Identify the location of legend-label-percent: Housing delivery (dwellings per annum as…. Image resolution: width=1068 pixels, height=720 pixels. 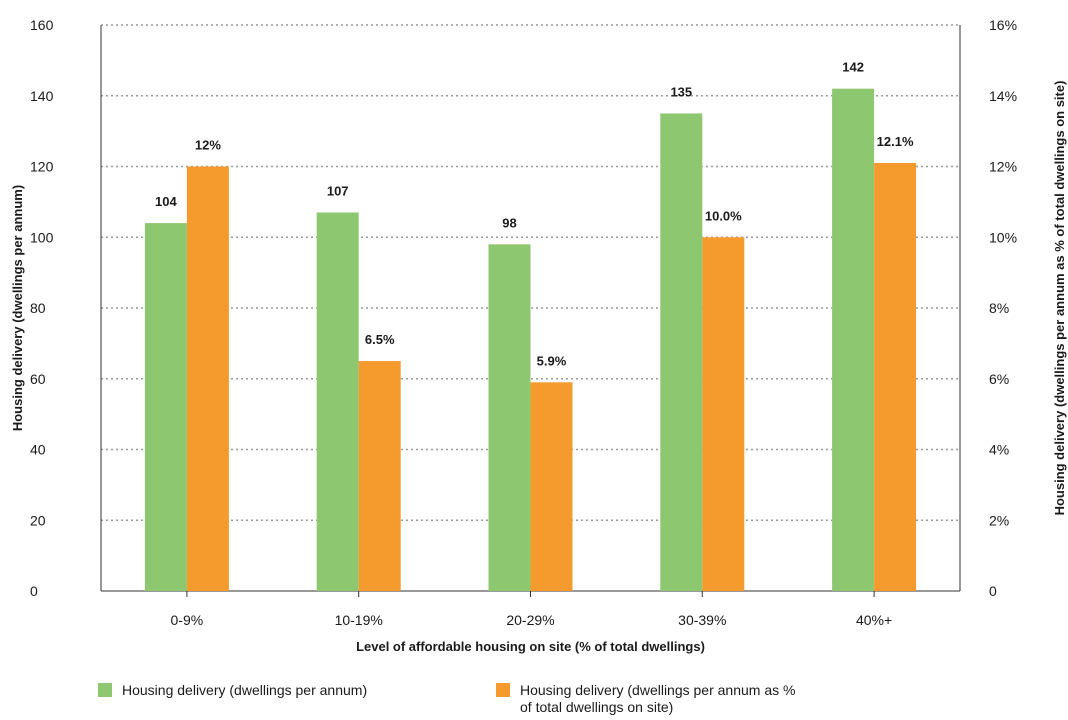
(657, 699).